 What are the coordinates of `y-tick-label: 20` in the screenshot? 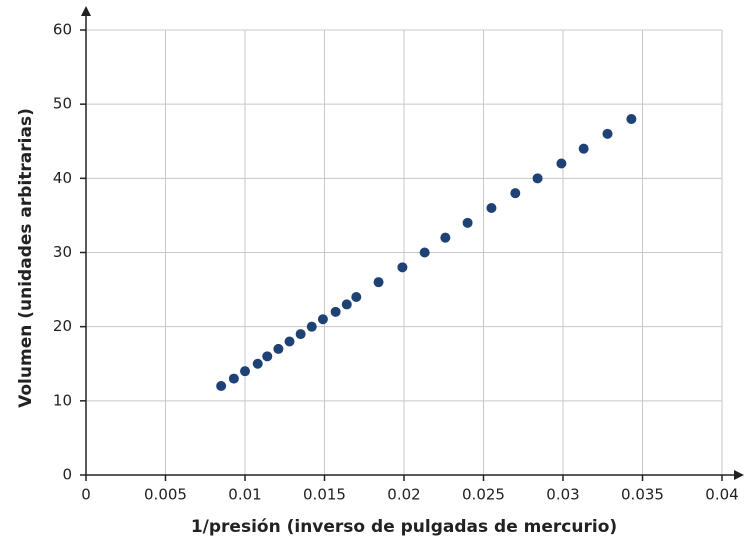 It's located at (62, 326).